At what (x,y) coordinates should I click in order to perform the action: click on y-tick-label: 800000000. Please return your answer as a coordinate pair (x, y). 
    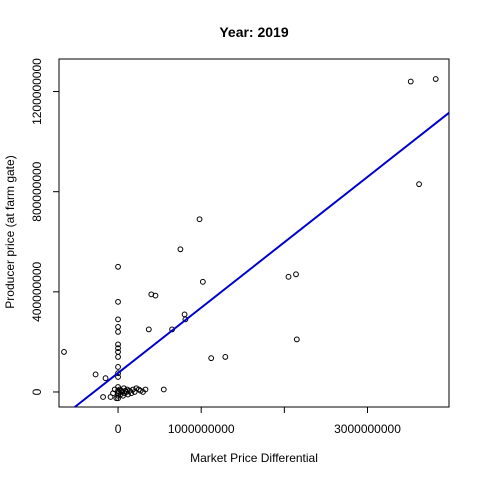
    Looking at the image, I should click on (37, 191).